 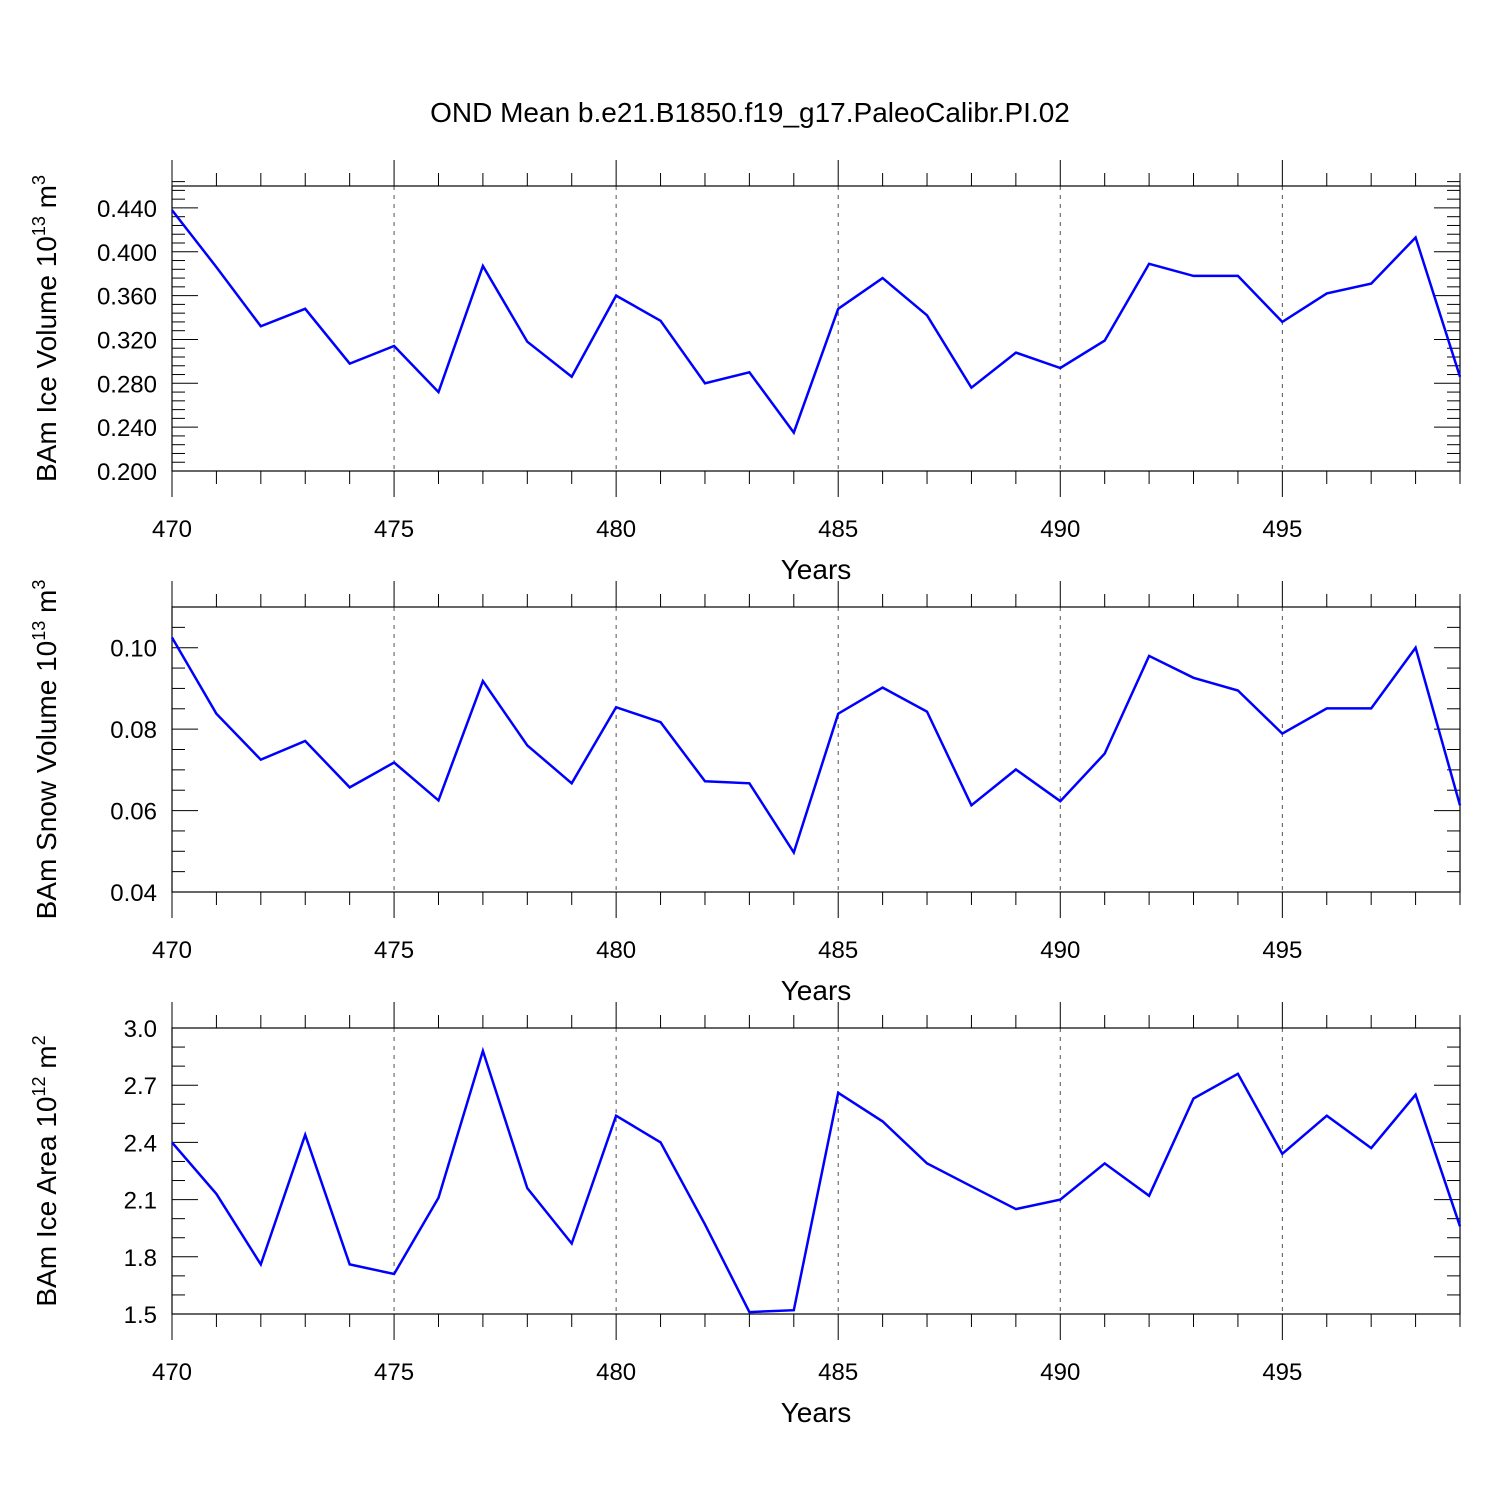 I want to click on y-tick-label: 2.7, so click(x=140, y=1086).